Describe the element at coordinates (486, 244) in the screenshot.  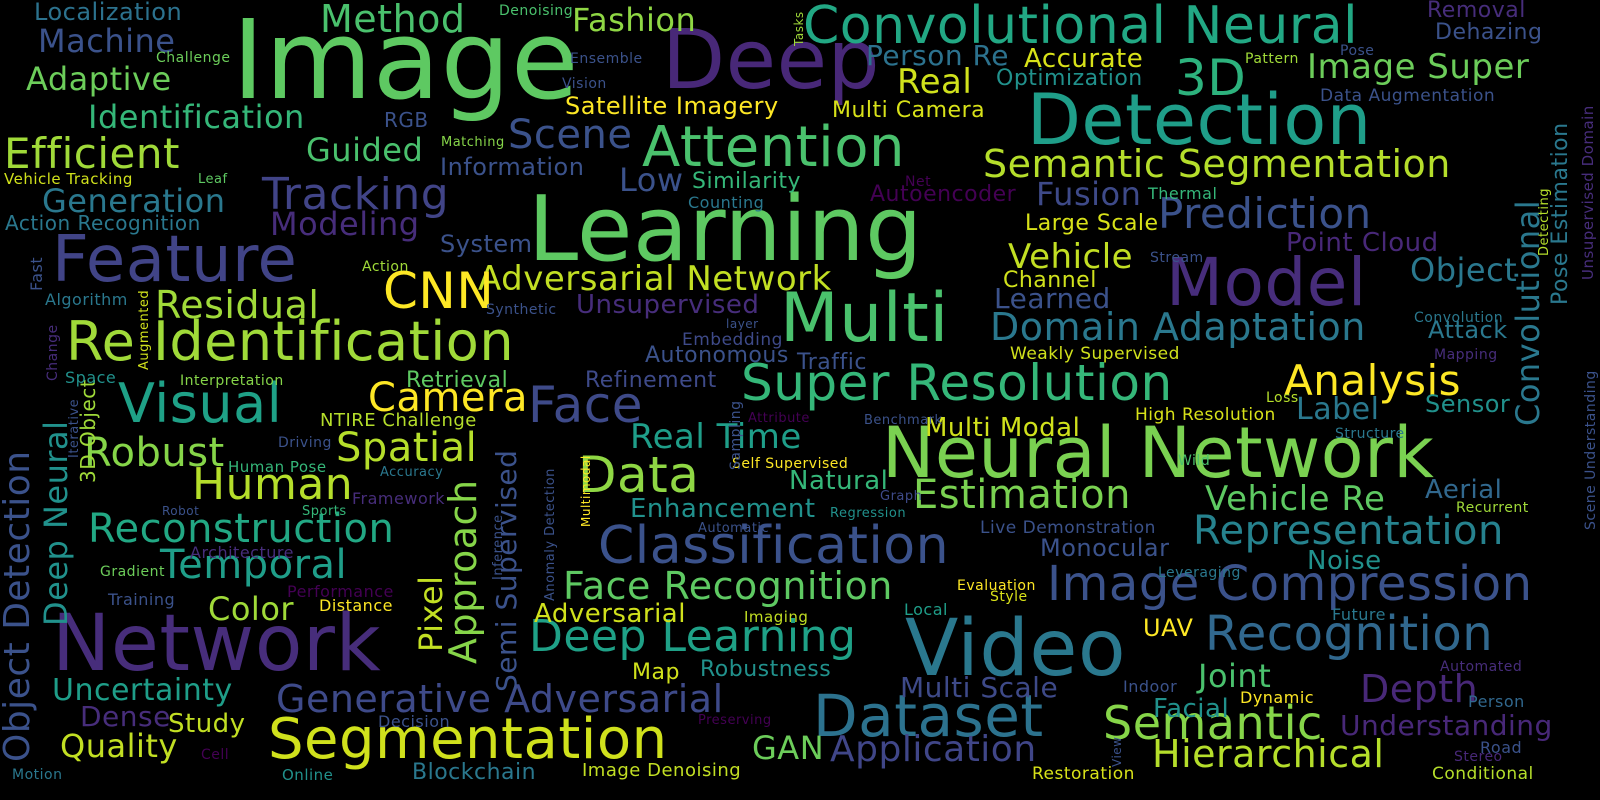
I see `word-system: System` at that location.